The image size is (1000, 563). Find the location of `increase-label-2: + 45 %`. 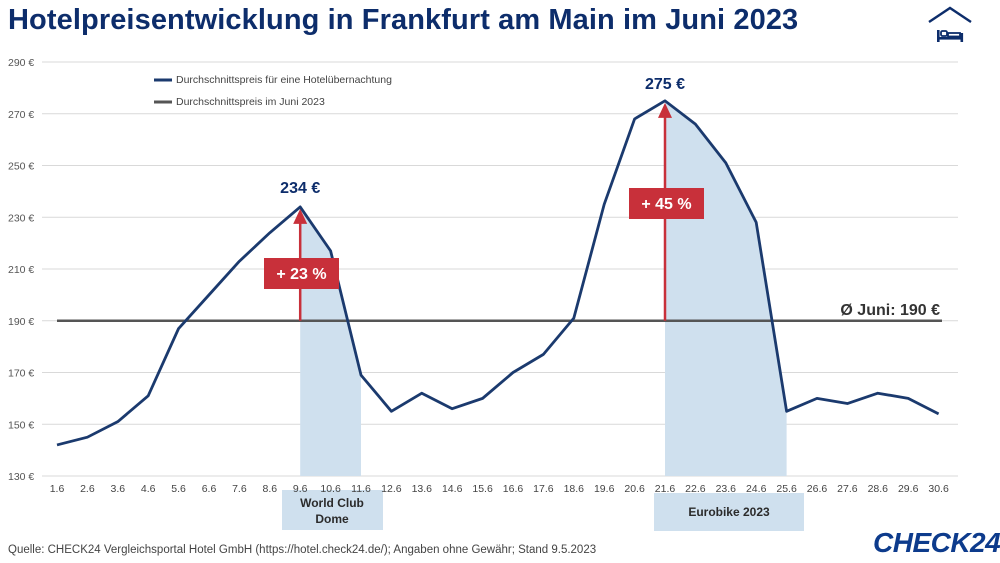

increase-label-2: + 45 % is located at coordinates (666, 204).